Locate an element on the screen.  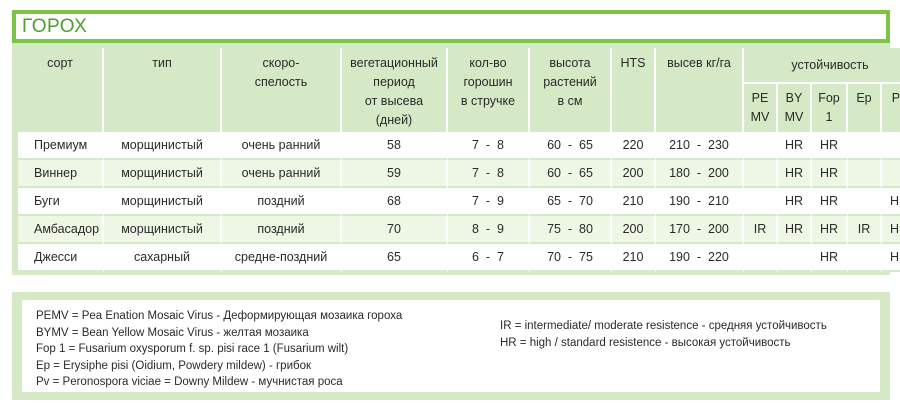
title-box: ГОРОХ is located at coordinates (451, 26).